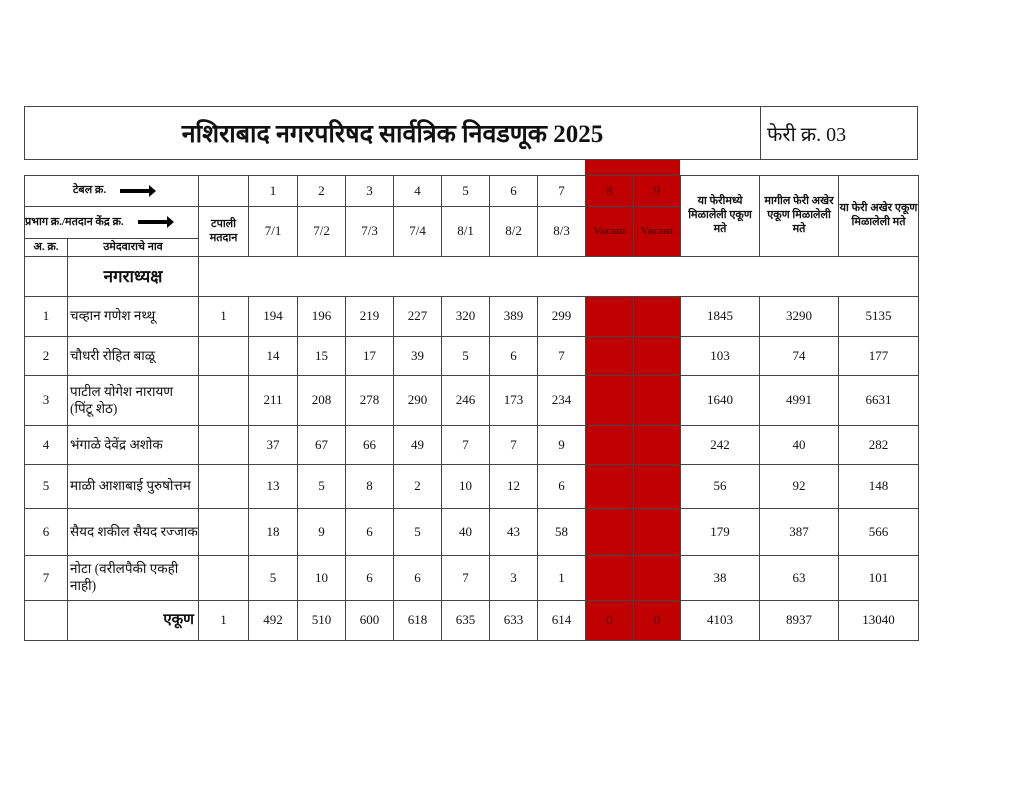  What do you see at coordinates (562, 191) in the screenshot?
I see `table-no: 7` at bounding box center [562, 191].